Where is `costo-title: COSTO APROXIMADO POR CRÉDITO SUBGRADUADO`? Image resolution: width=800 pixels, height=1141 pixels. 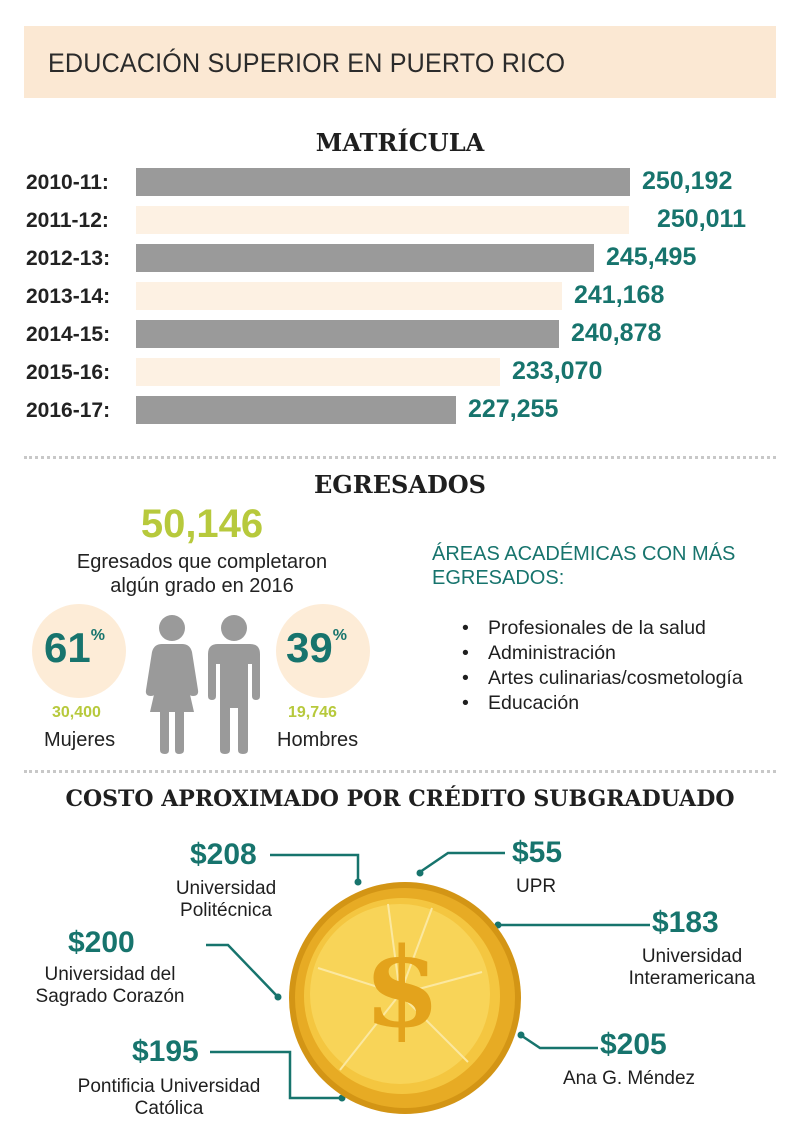
costo-title: COSTO APROXIMADO POR CRÉDITO SUBGRADUADO is located at coordinates (400, 799).